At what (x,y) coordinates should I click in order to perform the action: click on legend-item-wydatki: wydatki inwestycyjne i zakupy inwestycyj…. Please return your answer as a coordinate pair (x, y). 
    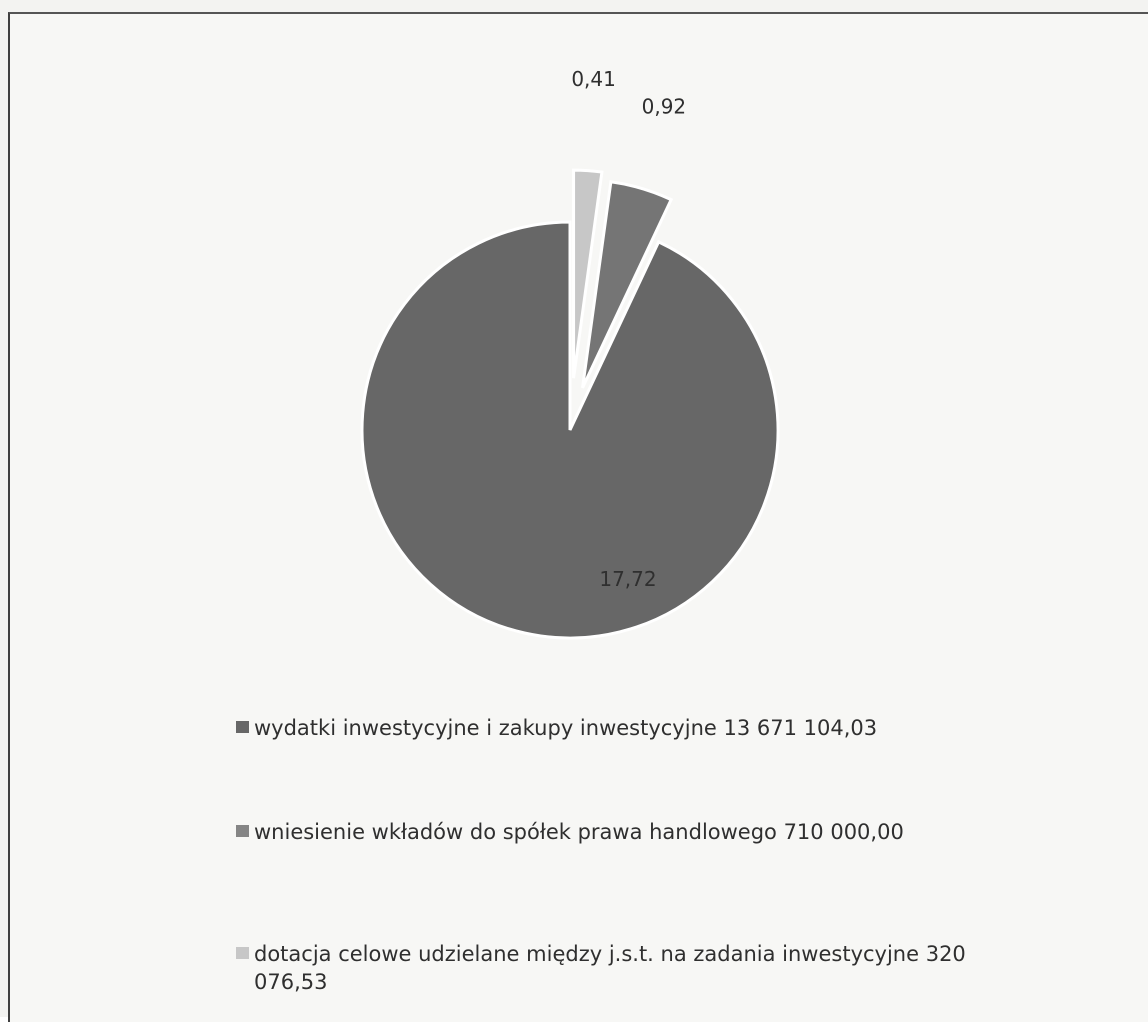
    Looking at the image, I should click on (686, 728).